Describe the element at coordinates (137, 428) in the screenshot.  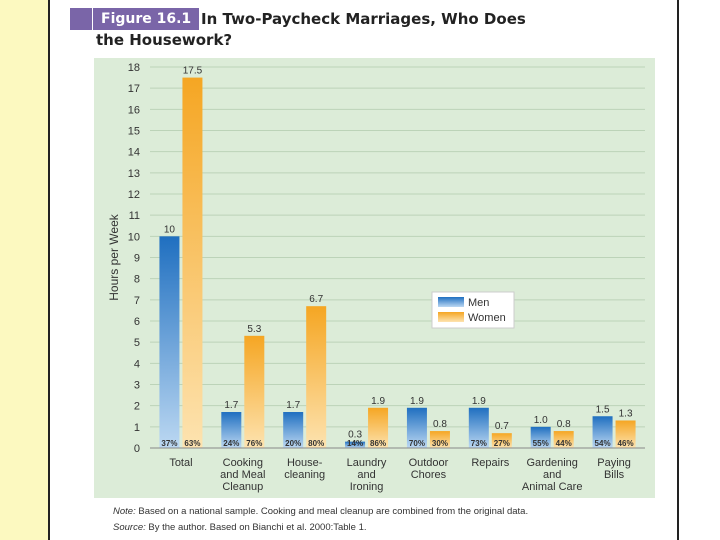
I see `y-tick-label: 1` at that location.